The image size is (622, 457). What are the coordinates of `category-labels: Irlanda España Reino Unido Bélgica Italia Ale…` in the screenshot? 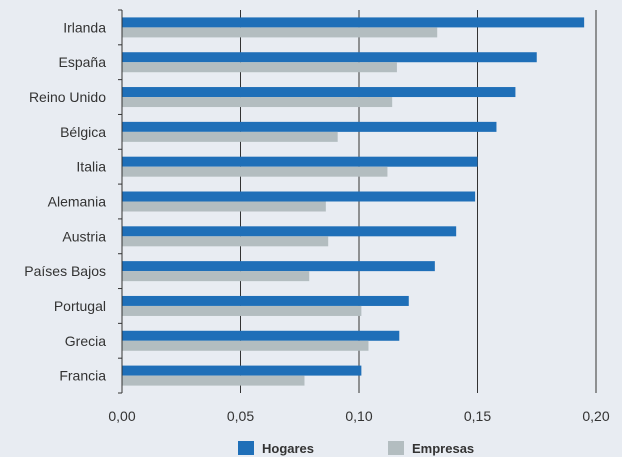 It's located at (65, 201).